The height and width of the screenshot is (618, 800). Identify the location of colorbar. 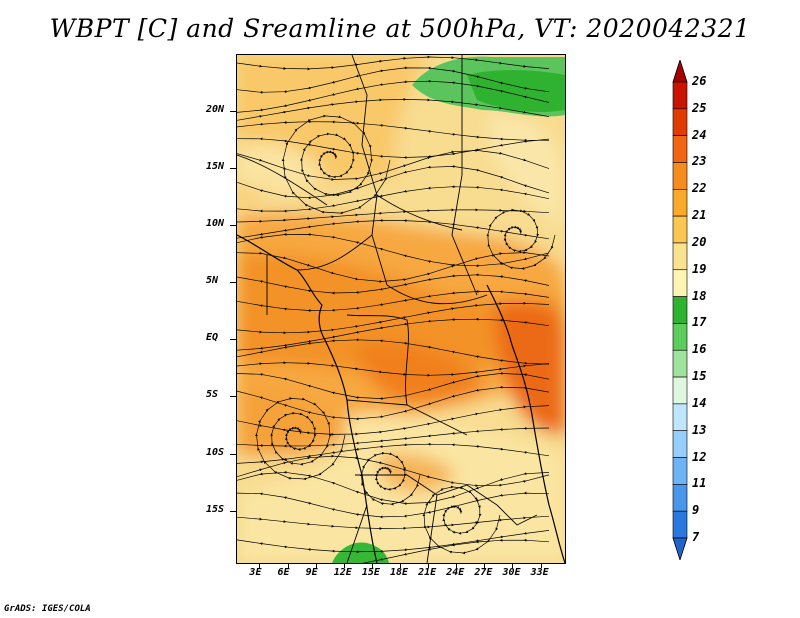
(680, 310).